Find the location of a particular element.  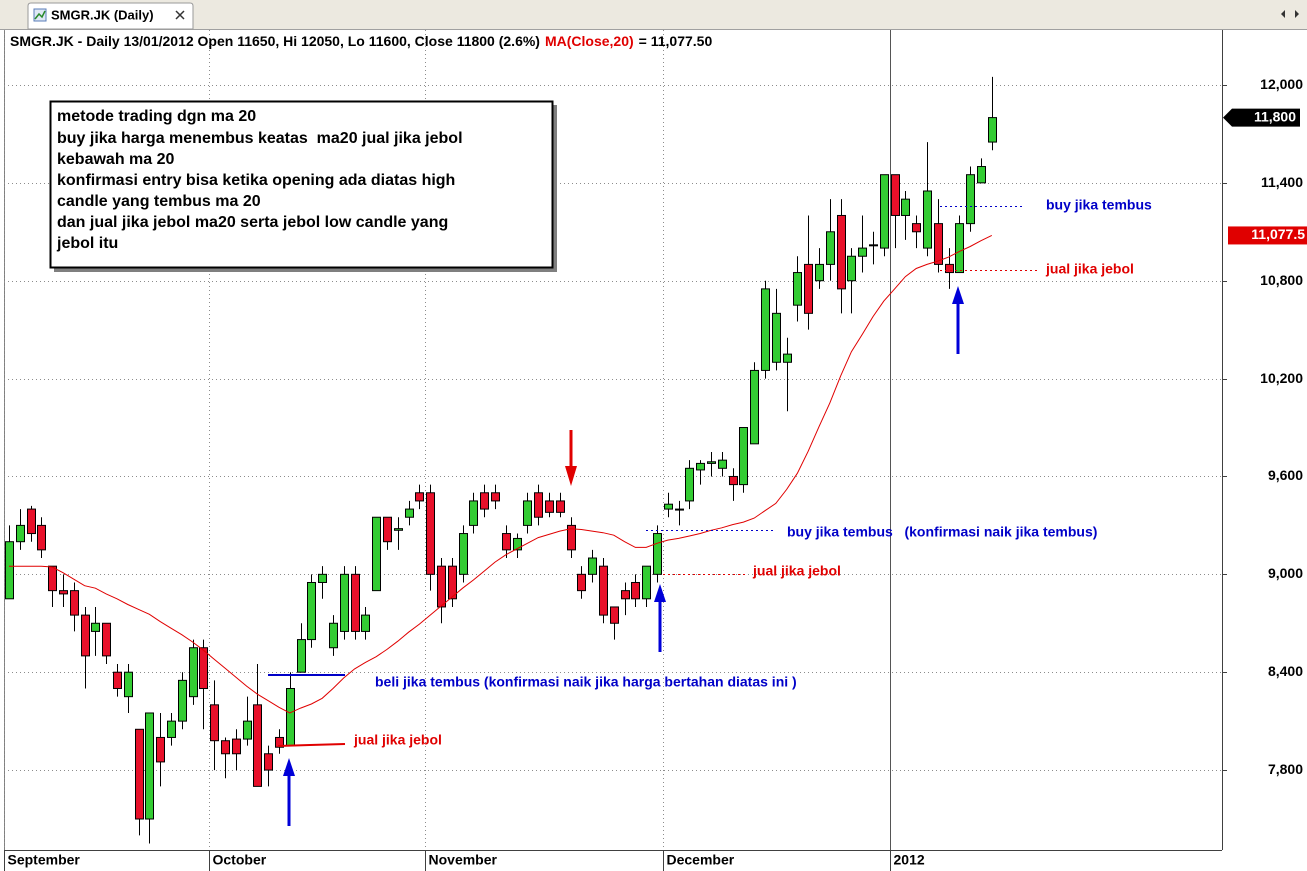

x-tick-label: November is located at coordinates (463, 860).